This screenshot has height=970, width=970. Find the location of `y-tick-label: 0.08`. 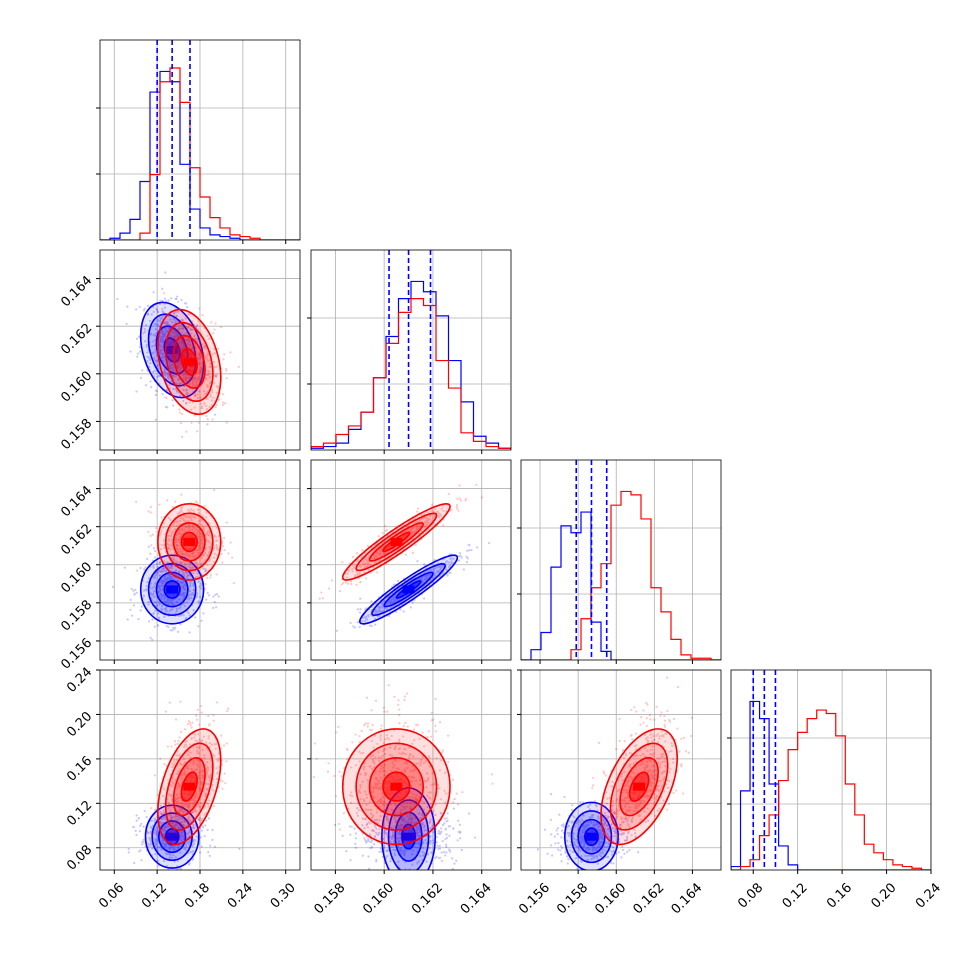

y-tick-label: 0.08 is located at coordinates (79, 857).